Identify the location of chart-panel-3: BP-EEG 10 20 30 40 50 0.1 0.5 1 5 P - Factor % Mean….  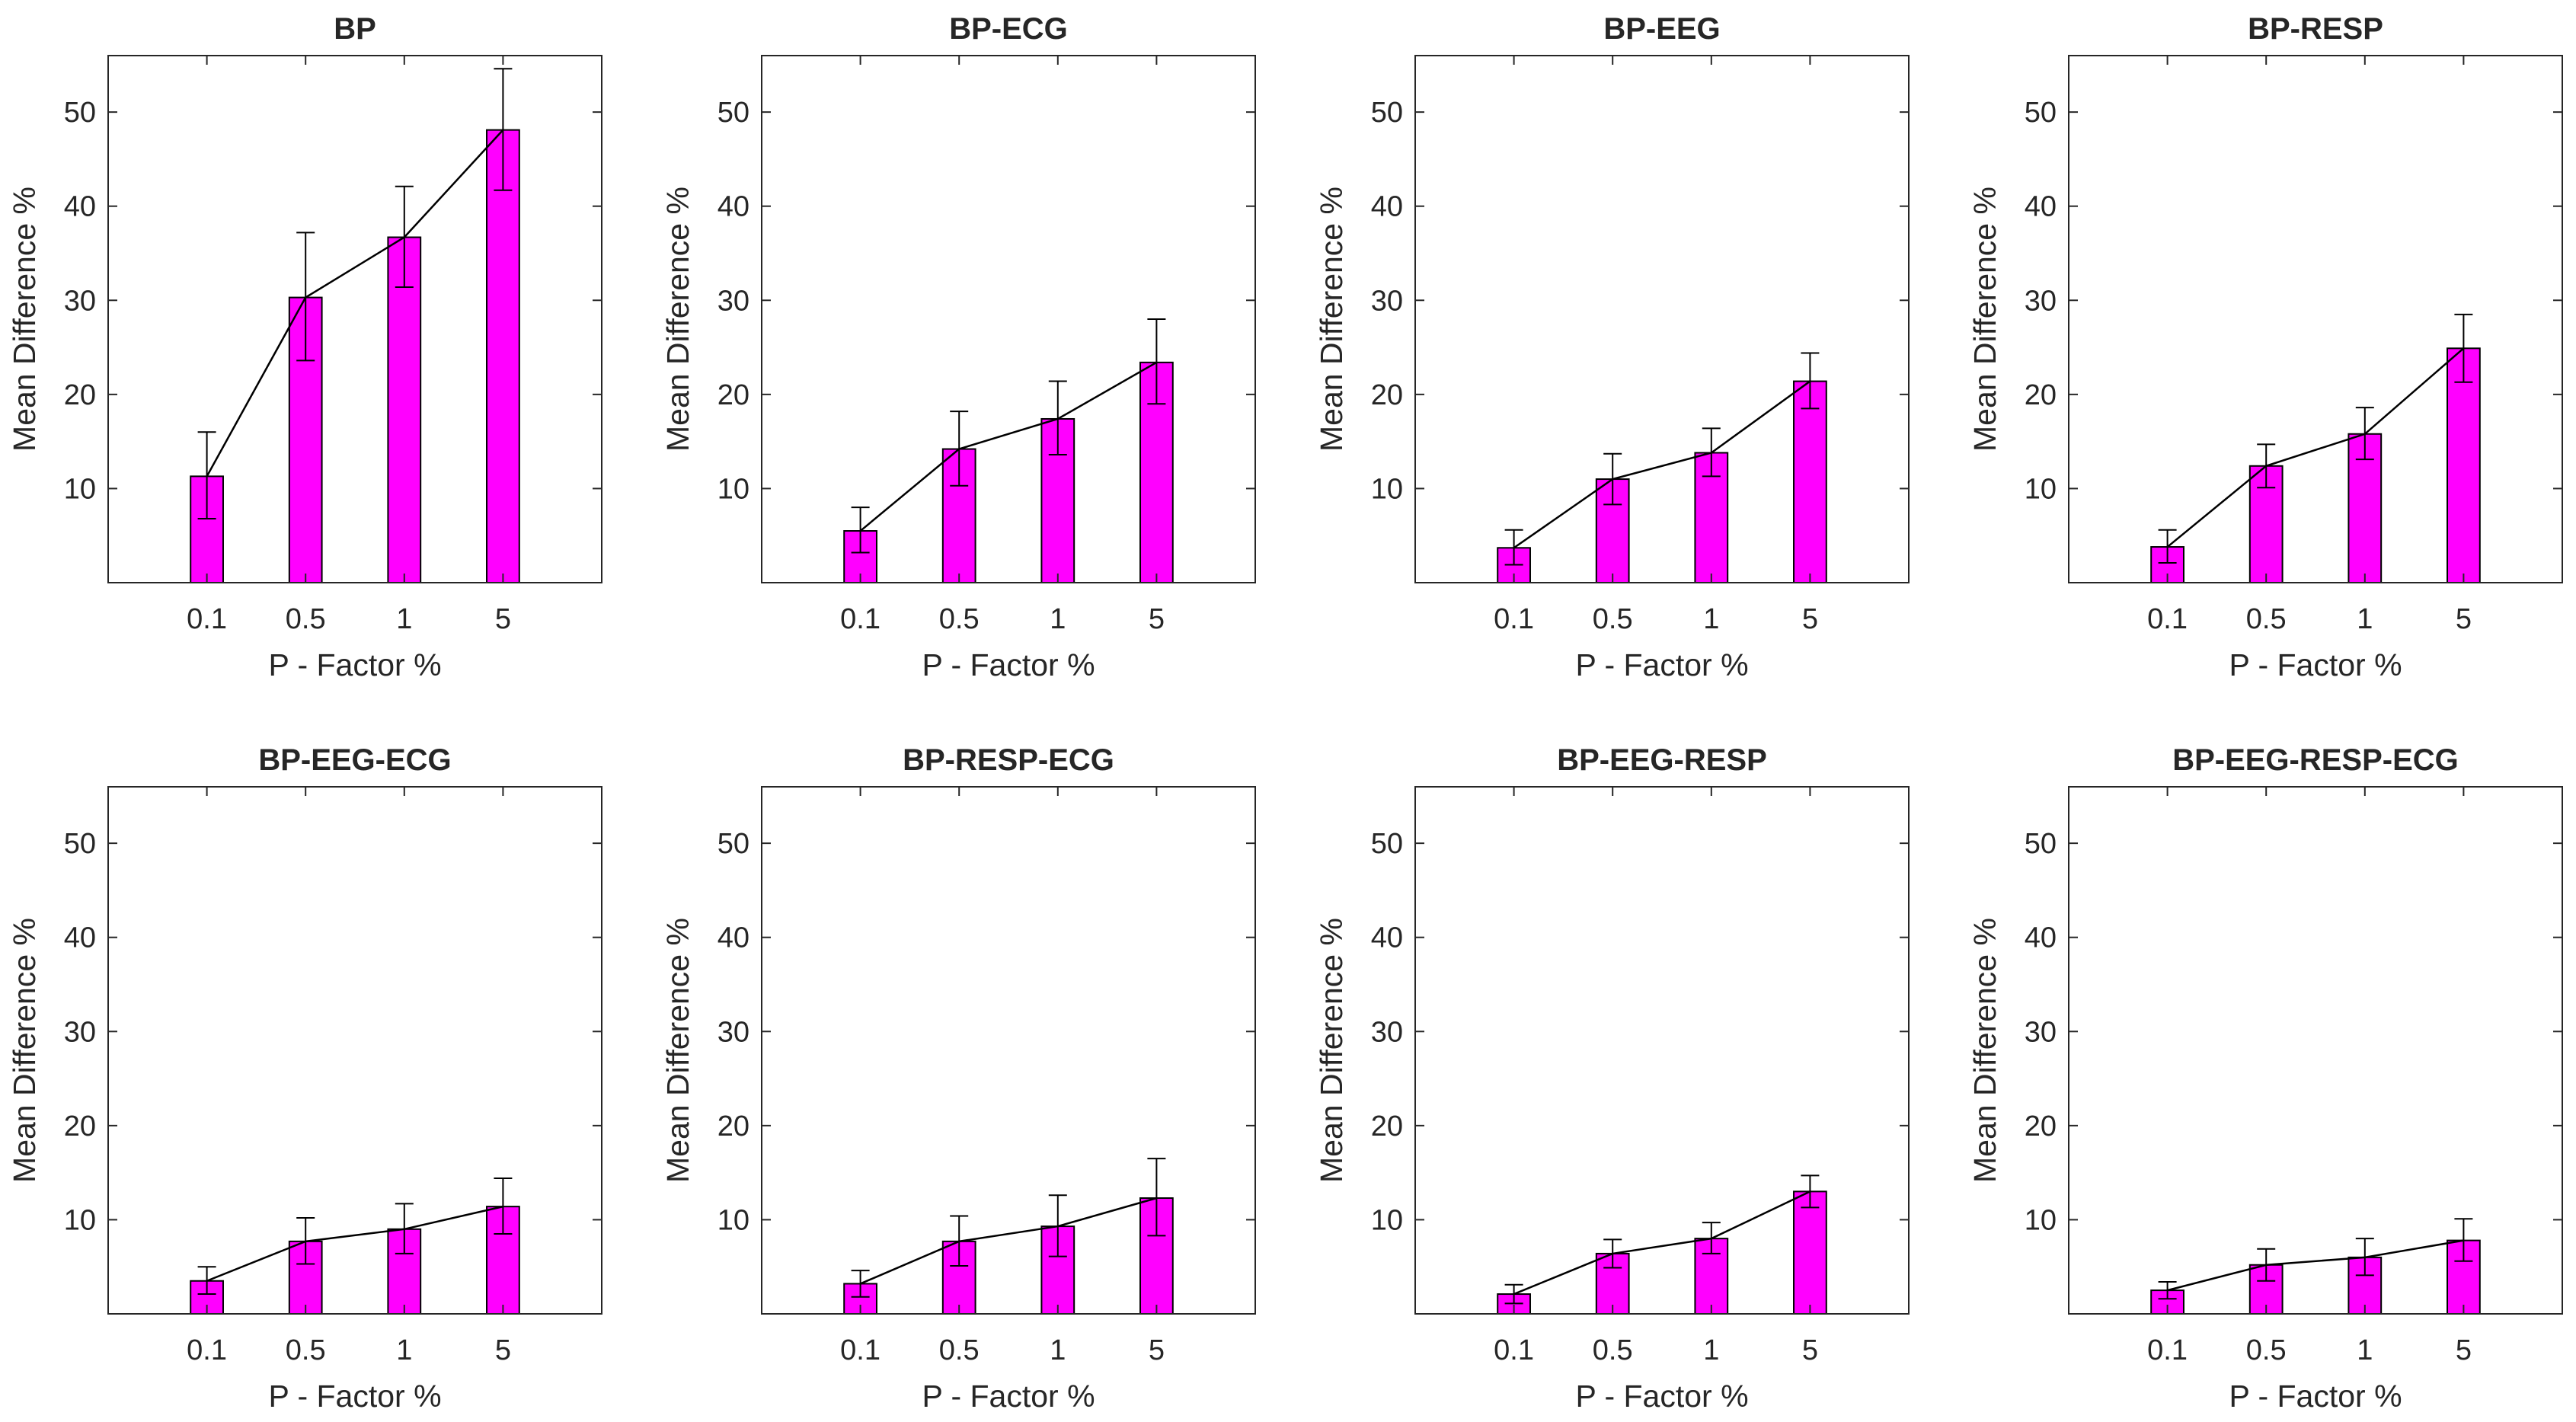
(1612, 347).